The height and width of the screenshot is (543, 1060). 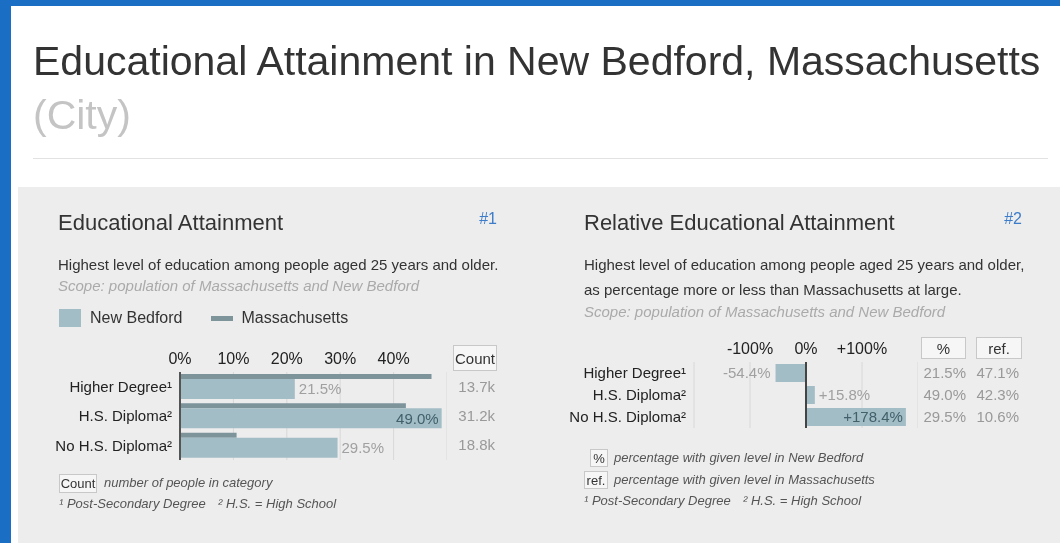 What do you see at coordinates (233, 358) in the screenshot?
I see `x-tick-label: 10%` at bounding box center [233, 358].